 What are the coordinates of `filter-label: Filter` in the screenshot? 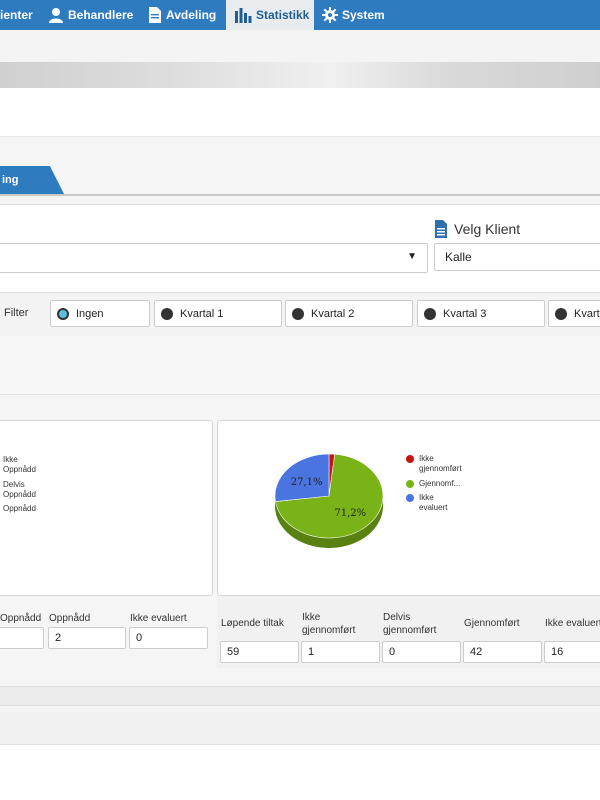 It's located at (16, 313).